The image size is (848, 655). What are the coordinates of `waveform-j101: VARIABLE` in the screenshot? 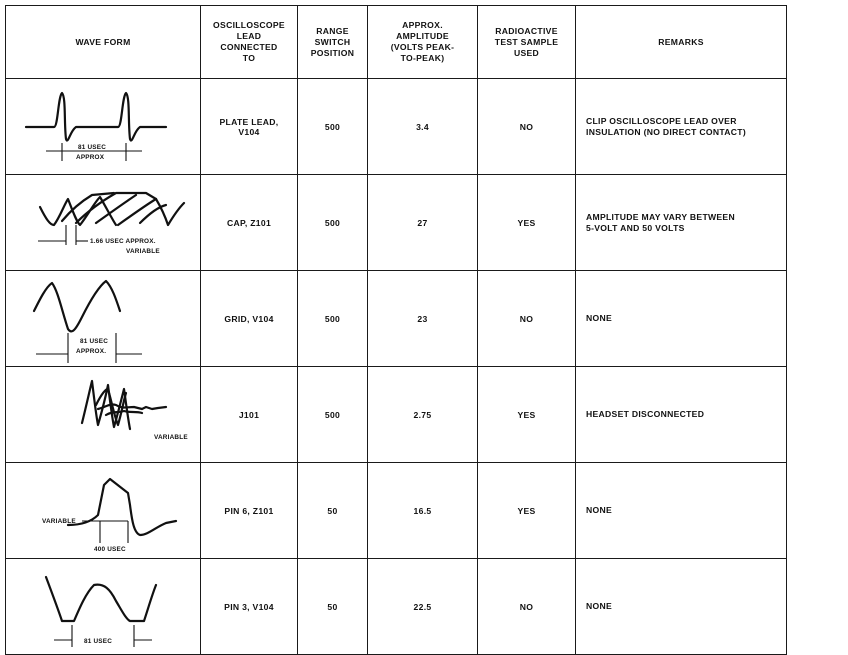 It's located at (134, 410).